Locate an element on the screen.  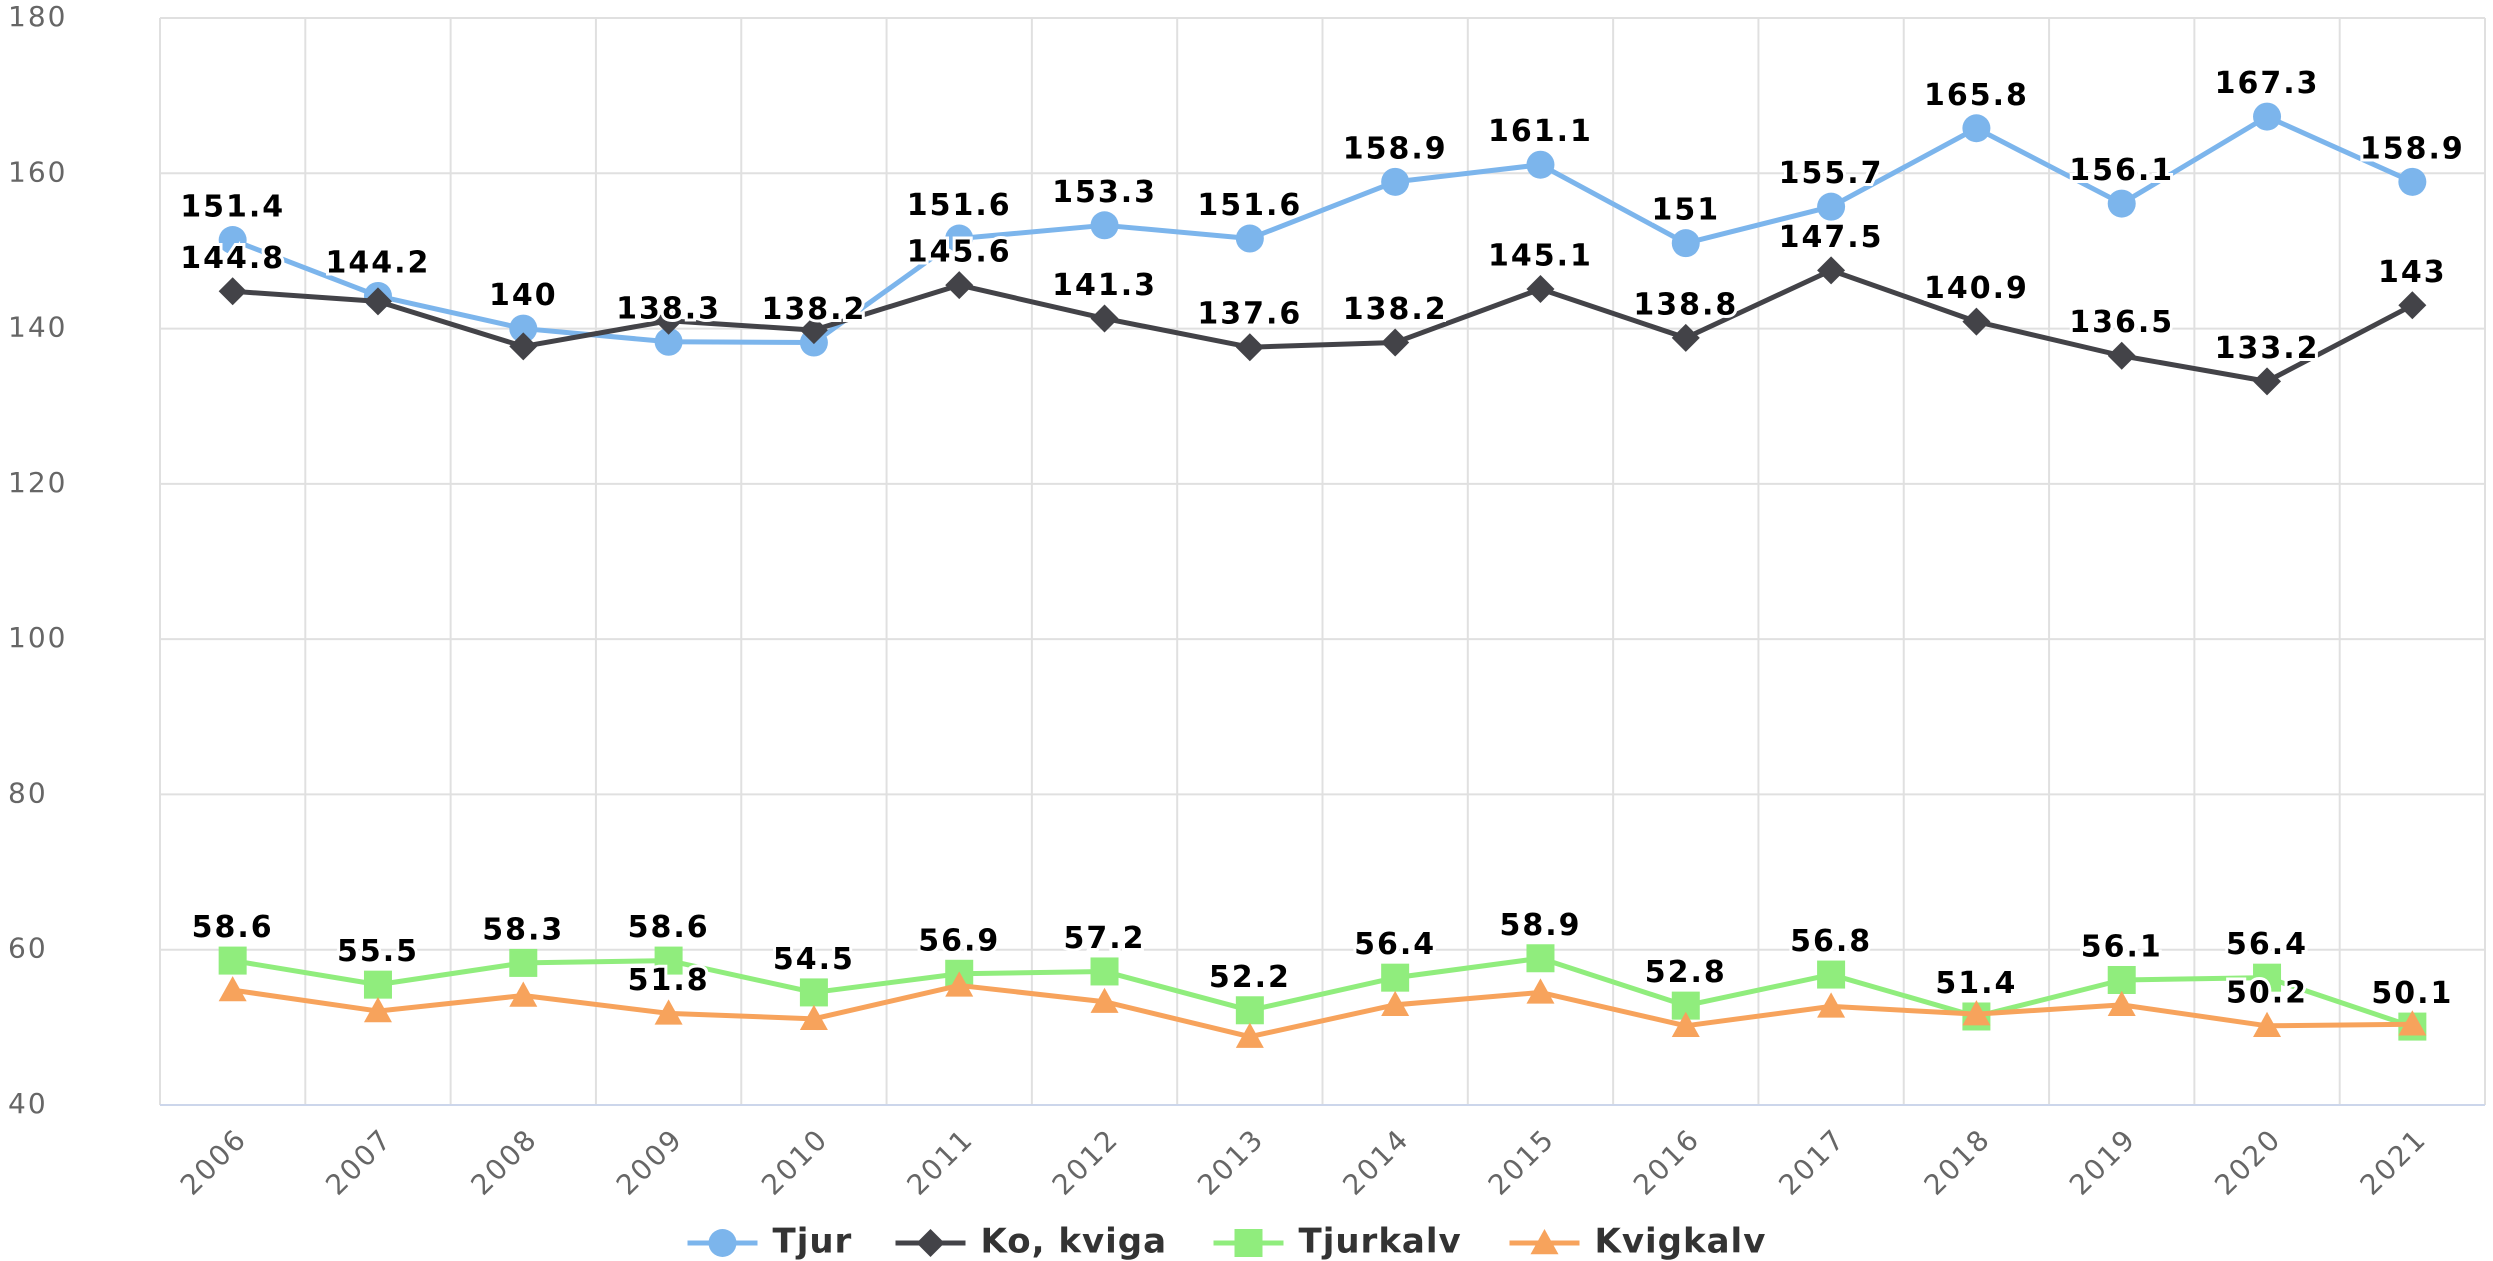
x-tick-label: 2019 is located at coordinates (2102, 1161).